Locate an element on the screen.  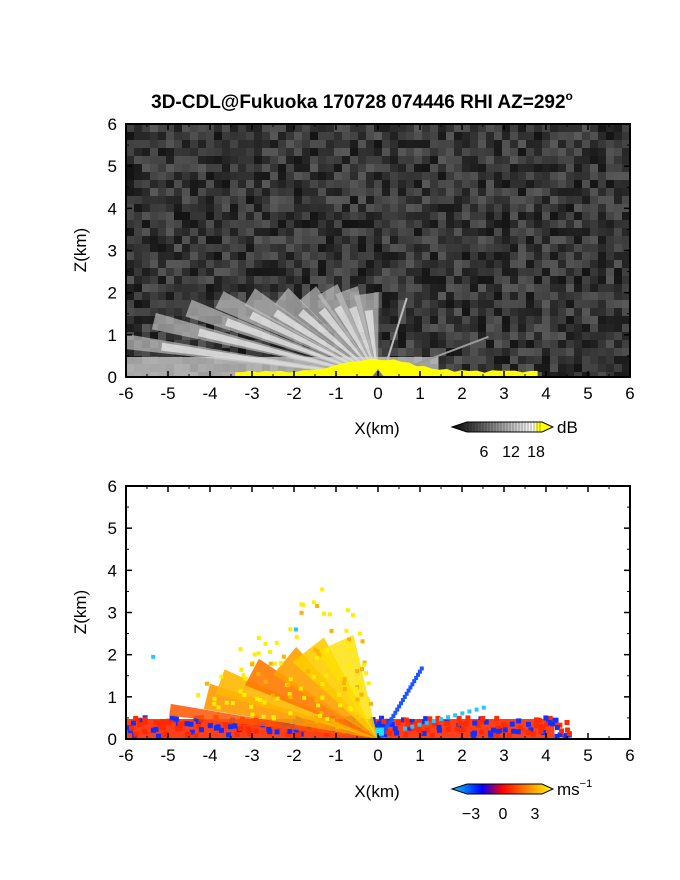
y-tick-label: 0 is located at coordinates (112, 377).